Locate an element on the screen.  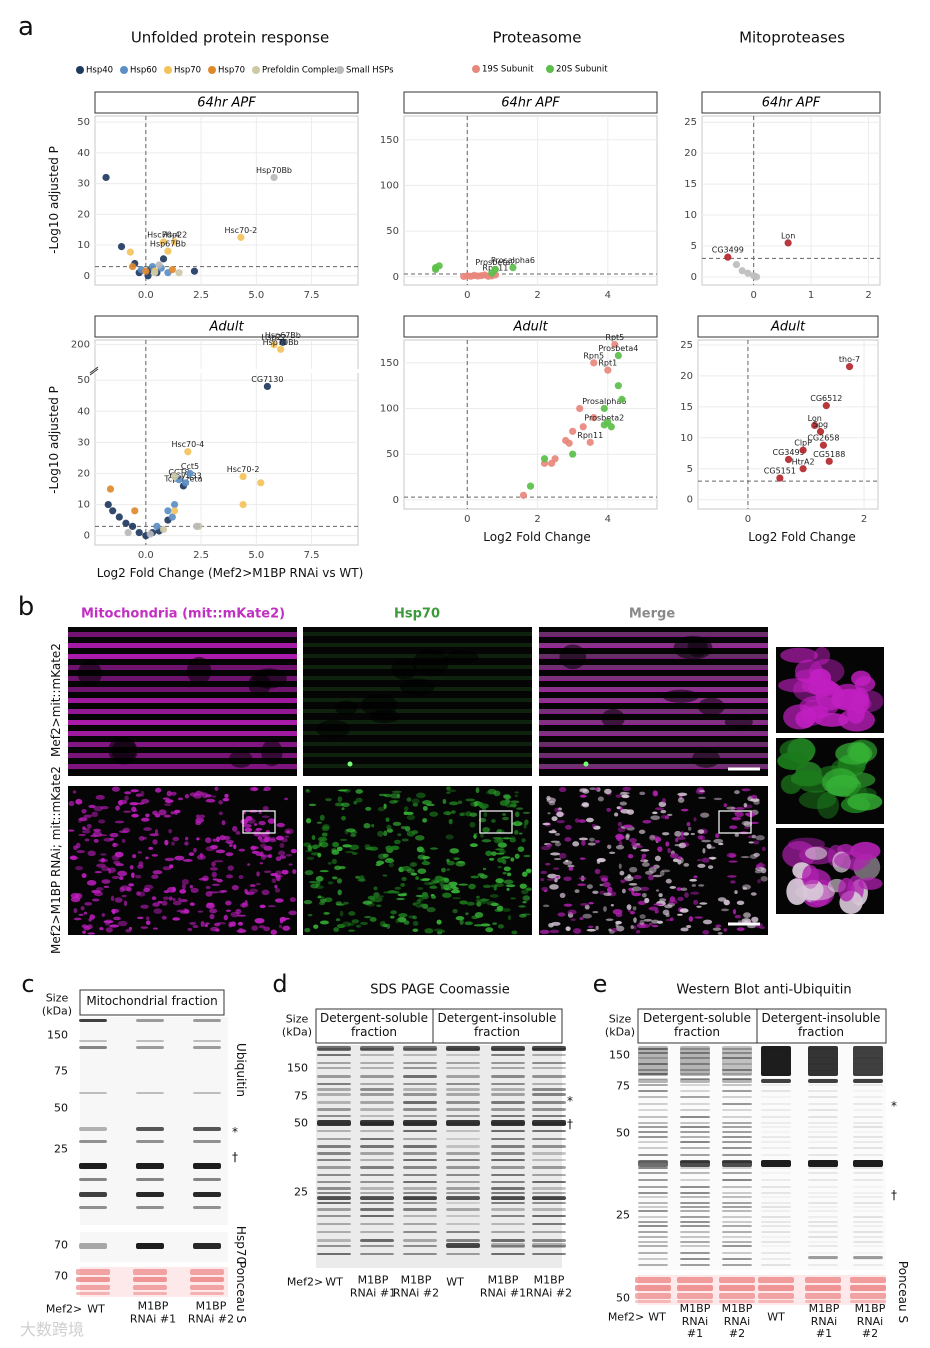
y-tick-label: 20 is located at coordinates (690, 153).